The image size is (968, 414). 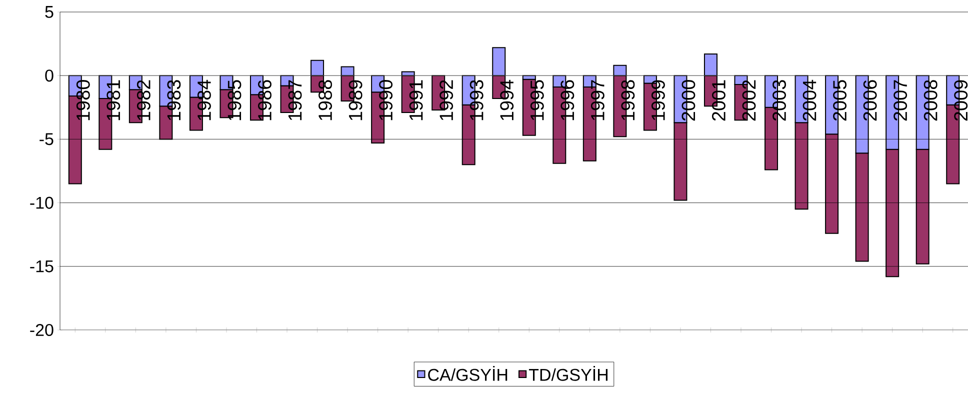 I want to click on y-tick-label: -15, so click(x=42, y=266).